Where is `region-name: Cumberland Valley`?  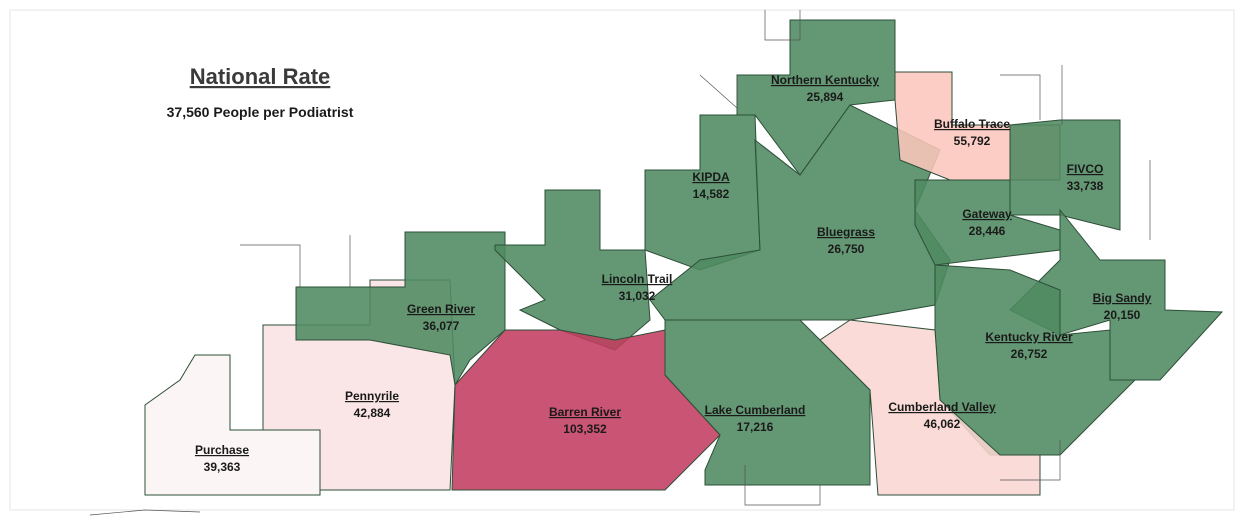
region-name: Cumberland Valley is located at coordinates (942, 407).